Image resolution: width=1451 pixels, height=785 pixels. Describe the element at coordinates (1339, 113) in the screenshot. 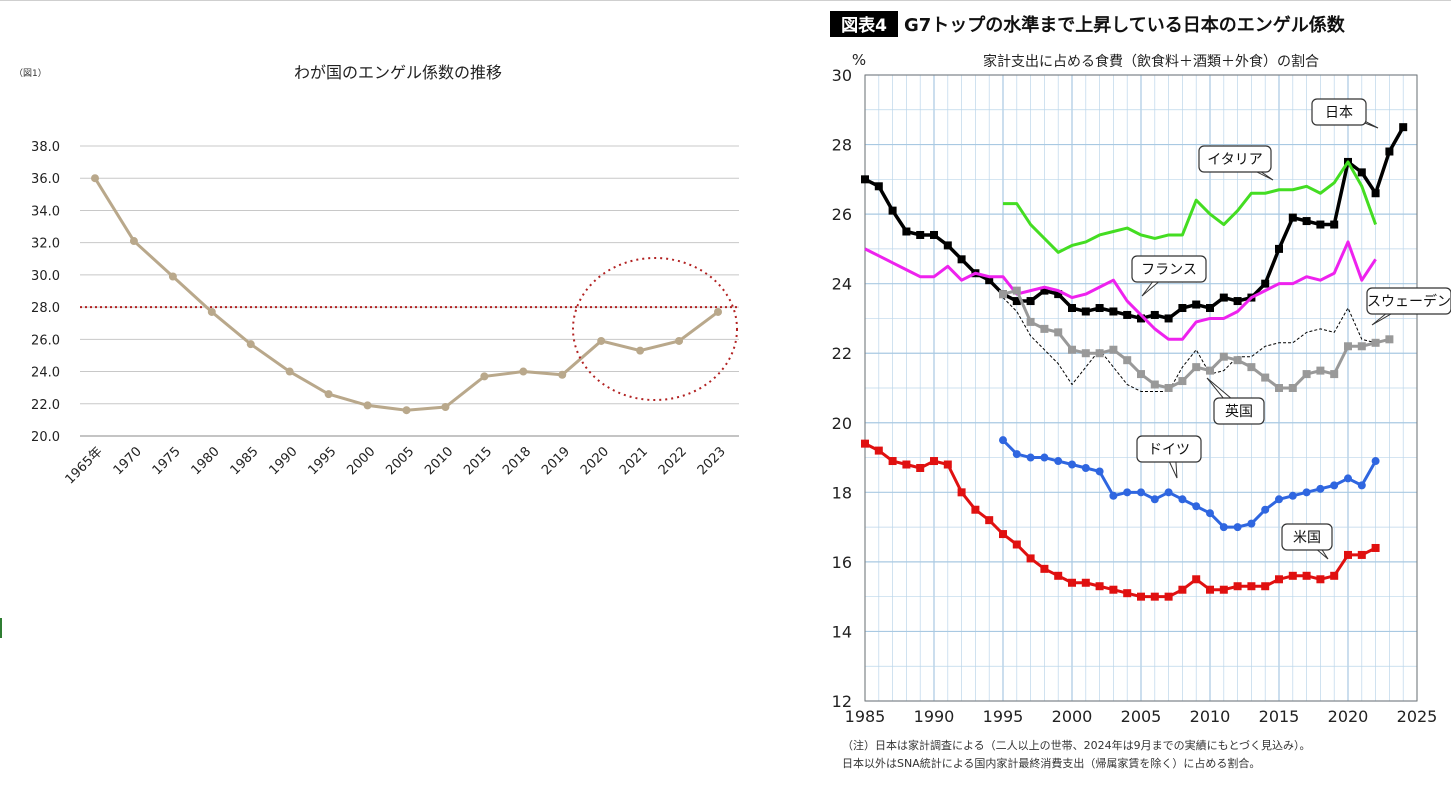

I see `series-label-text: 日本` at that location.